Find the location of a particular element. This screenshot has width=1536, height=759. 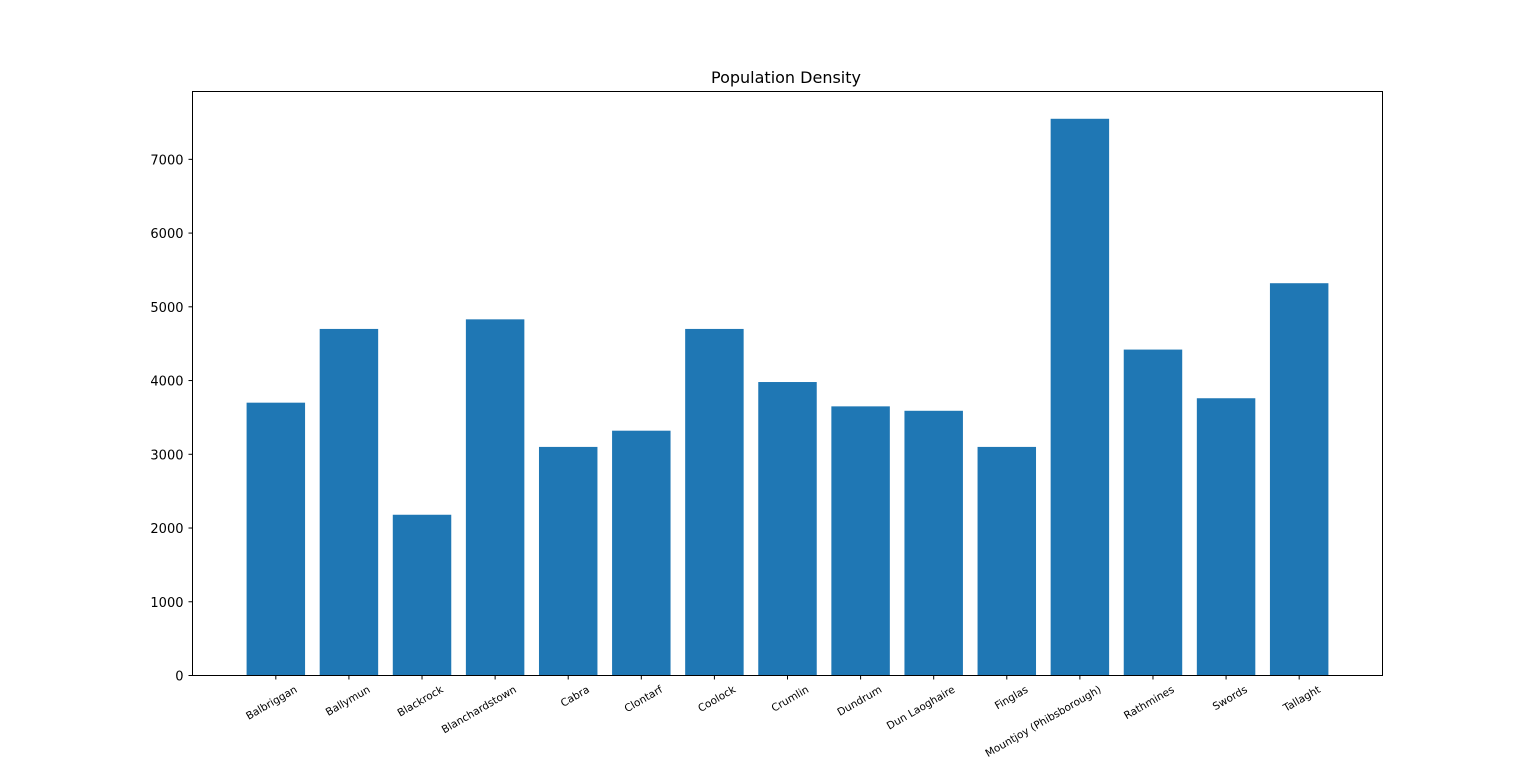

x-tick-label: Tallaght is located at coordinates (1301, 699).